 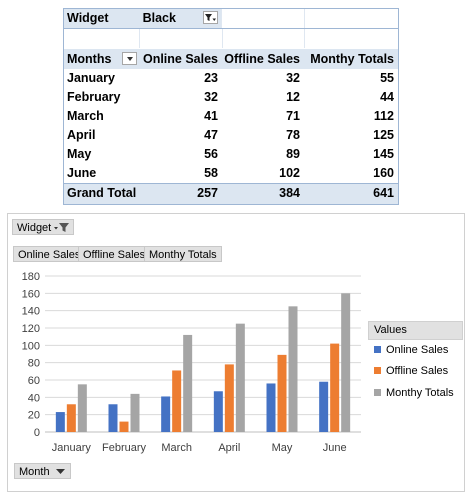 What do you see at coordinates (89, 59) in the screenshot?
I see `row-field-label: Months` at bounding box center [89, 59].